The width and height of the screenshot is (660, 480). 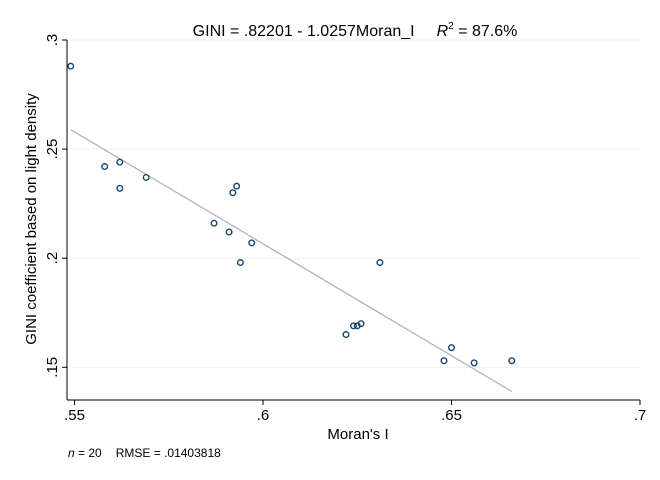 What do you see at coordinates (640, 415) in the screenshot?
I see `x-tick-label: .7` at bounding box center [640, 415].